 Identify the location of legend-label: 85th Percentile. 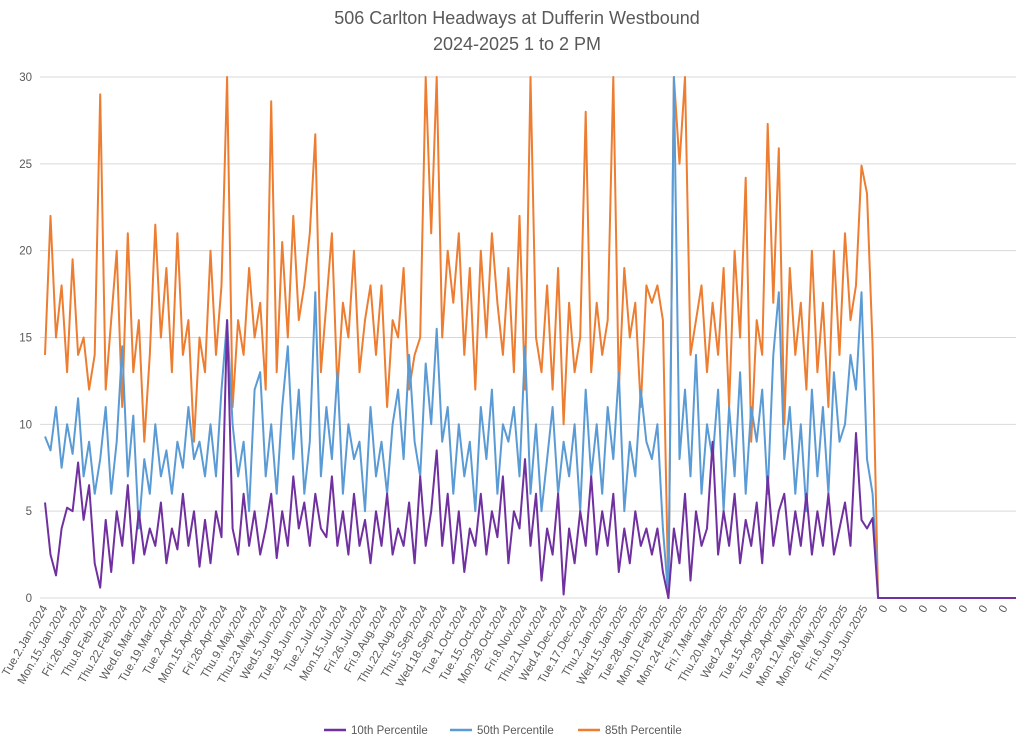
(643, 731).